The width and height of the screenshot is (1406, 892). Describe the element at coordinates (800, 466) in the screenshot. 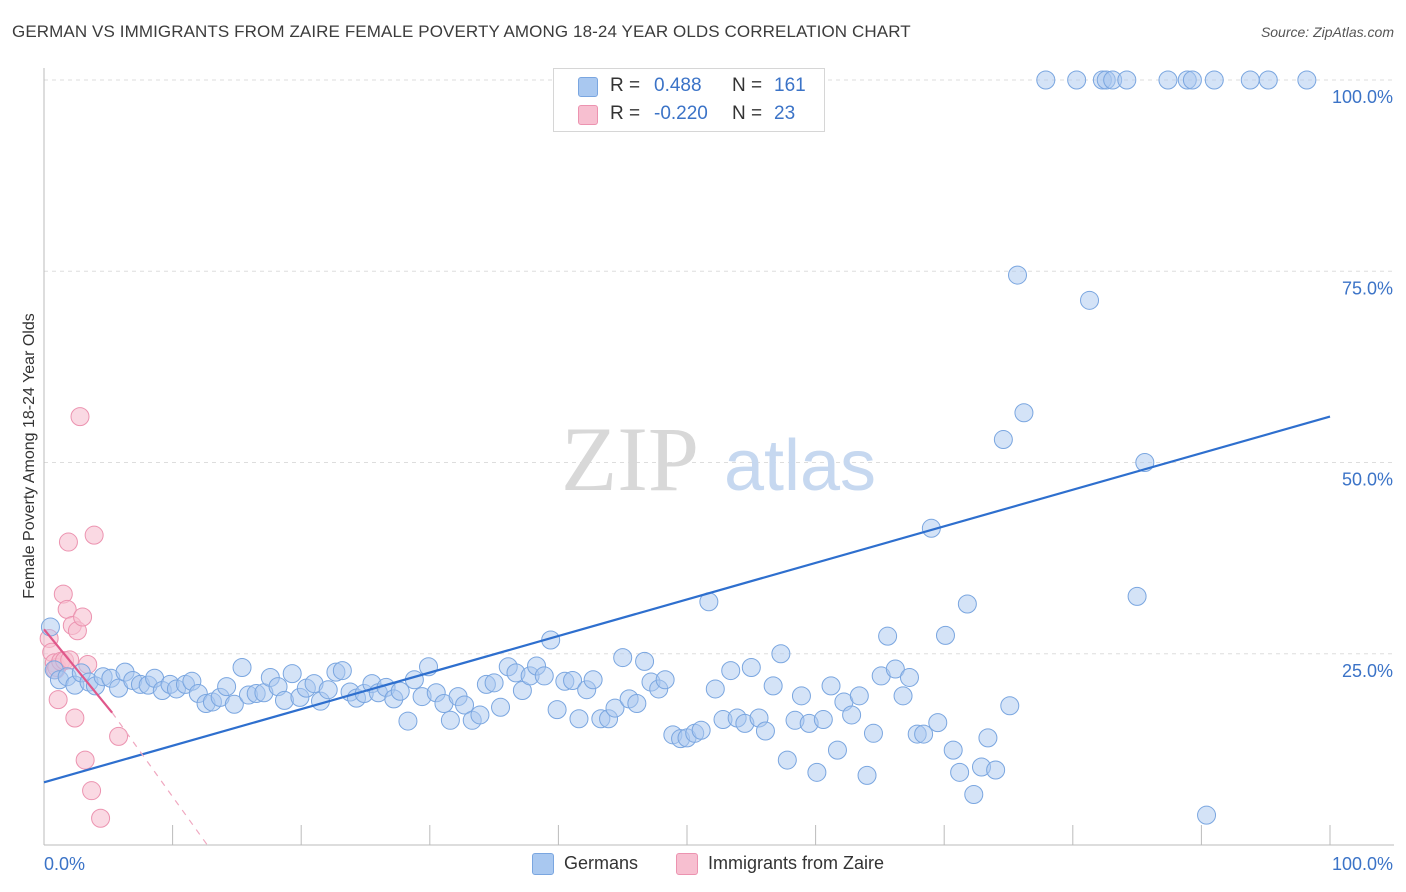

I see `watermark-atlas: atlas` at that location.